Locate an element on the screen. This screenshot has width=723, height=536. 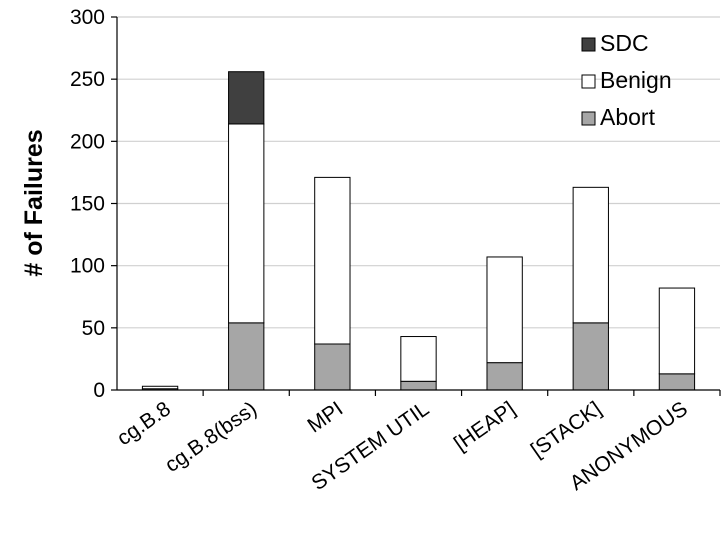
bar-system-util-abort is located at coordinates (418, 385).